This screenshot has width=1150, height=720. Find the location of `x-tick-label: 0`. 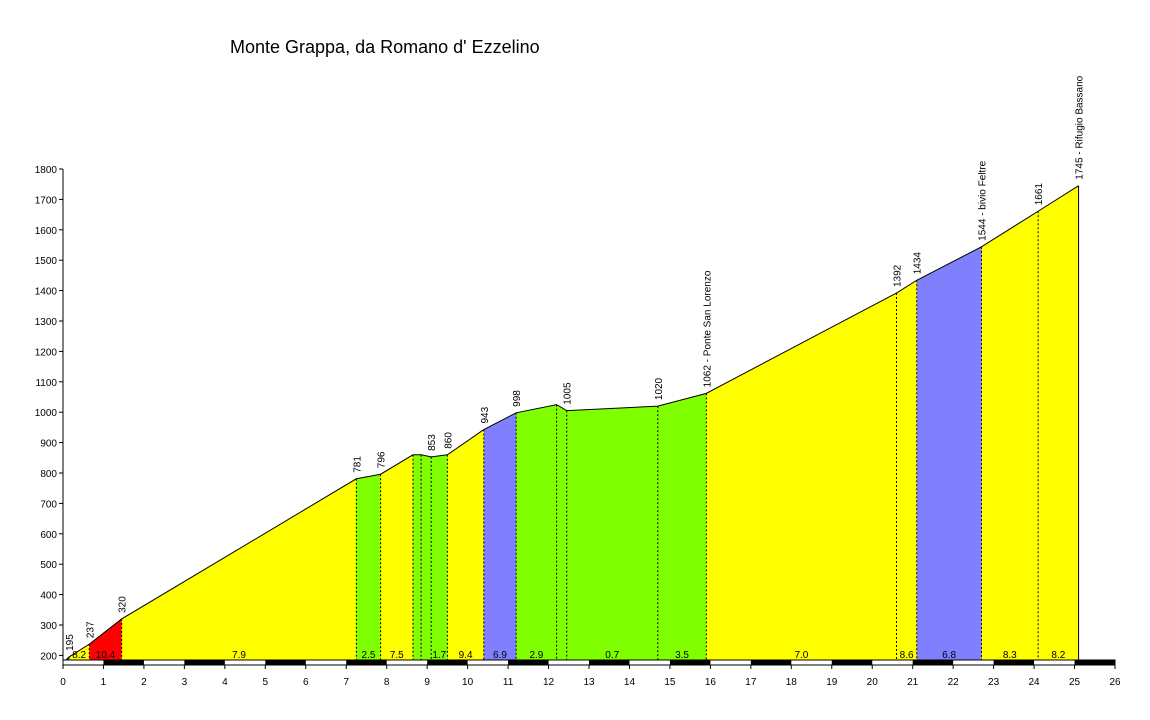

x-tick-label: 0 is located at coordinates (63, 682).